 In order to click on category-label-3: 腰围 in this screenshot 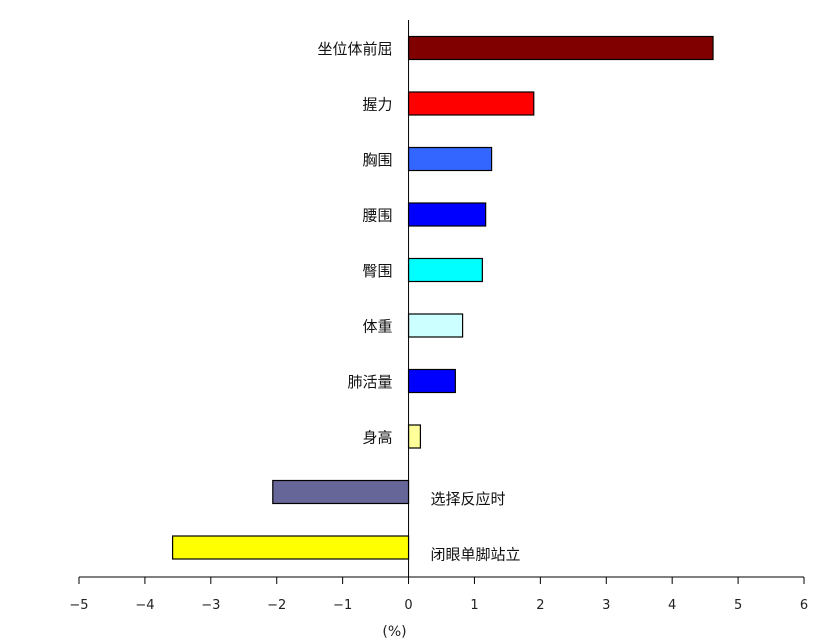, I will do `click(378, 216)`.